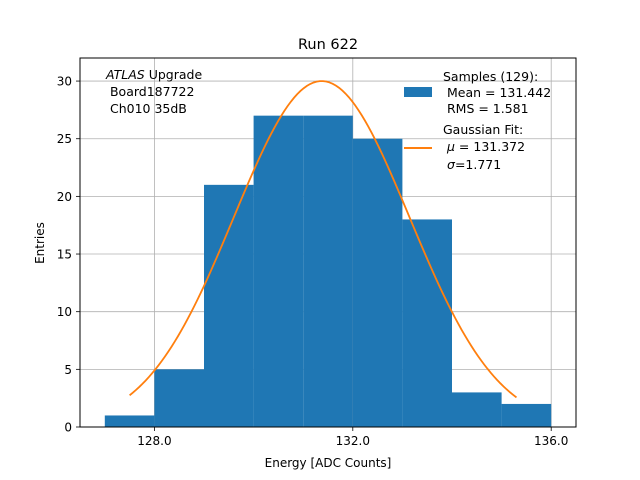  I want to click on sigma-symbol: σ, so click(451, 164).